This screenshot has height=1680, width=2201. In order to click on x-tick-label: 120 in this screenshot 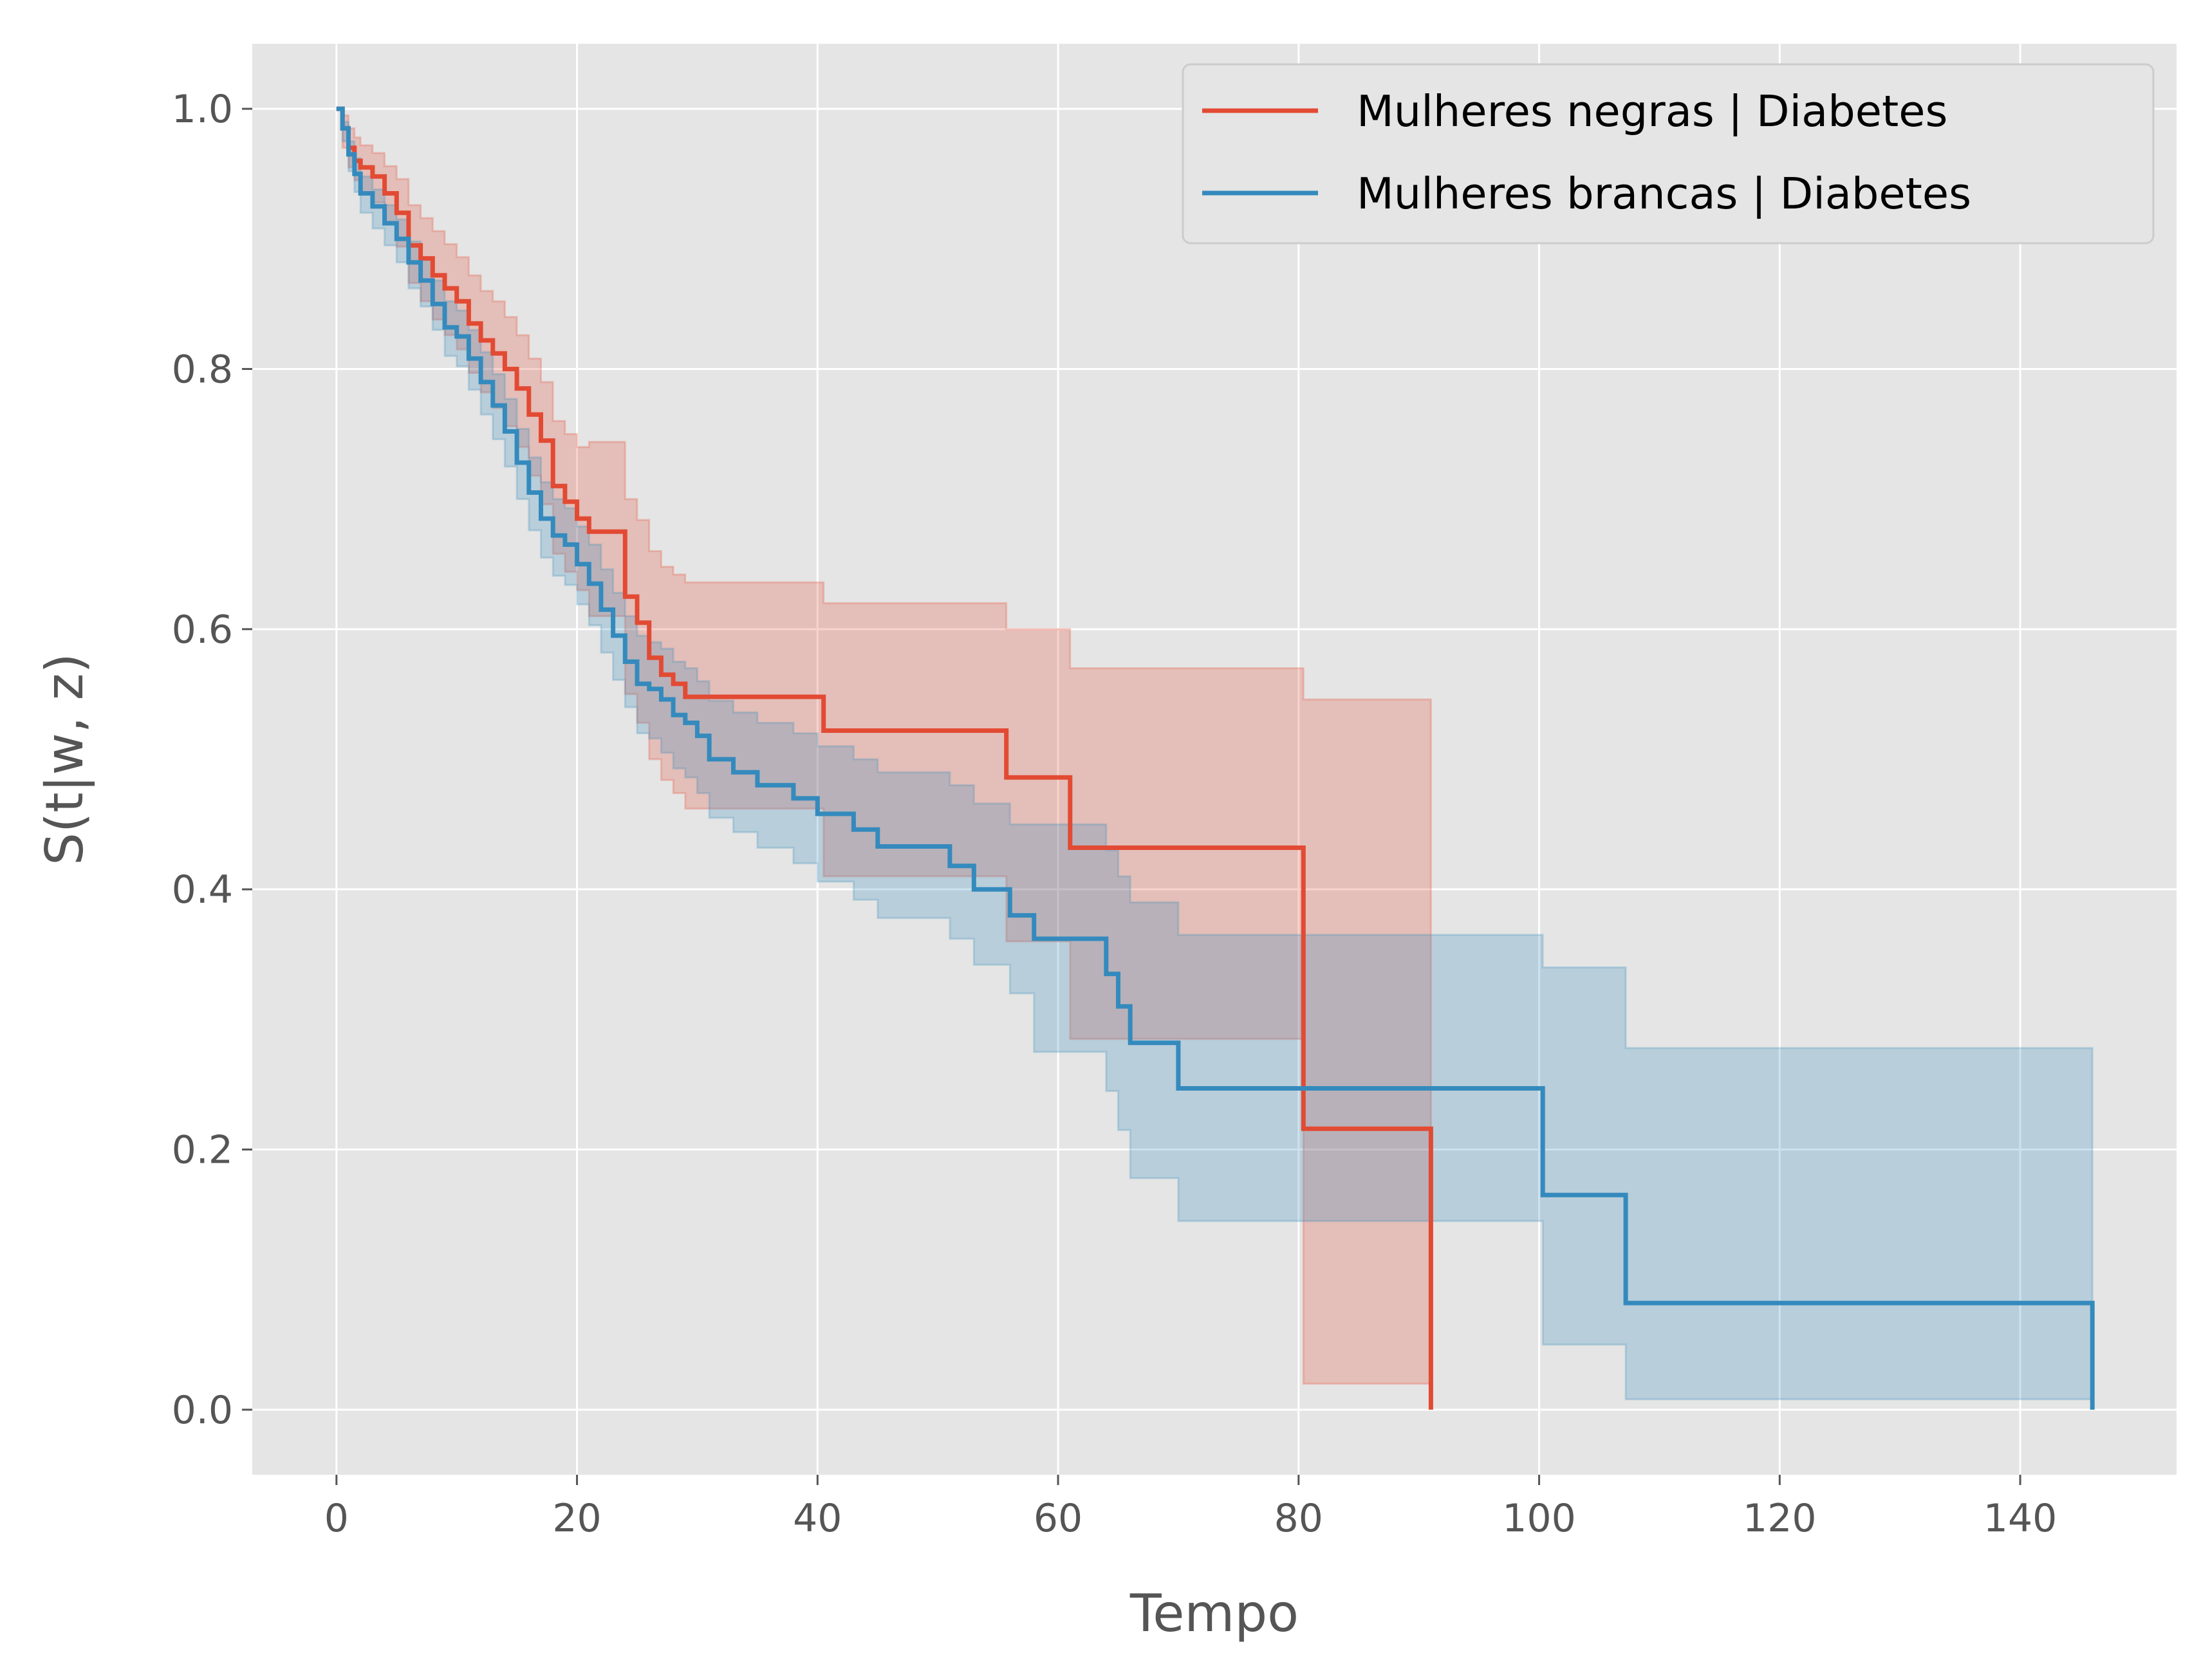, I will do `click(1780, 1518)`.